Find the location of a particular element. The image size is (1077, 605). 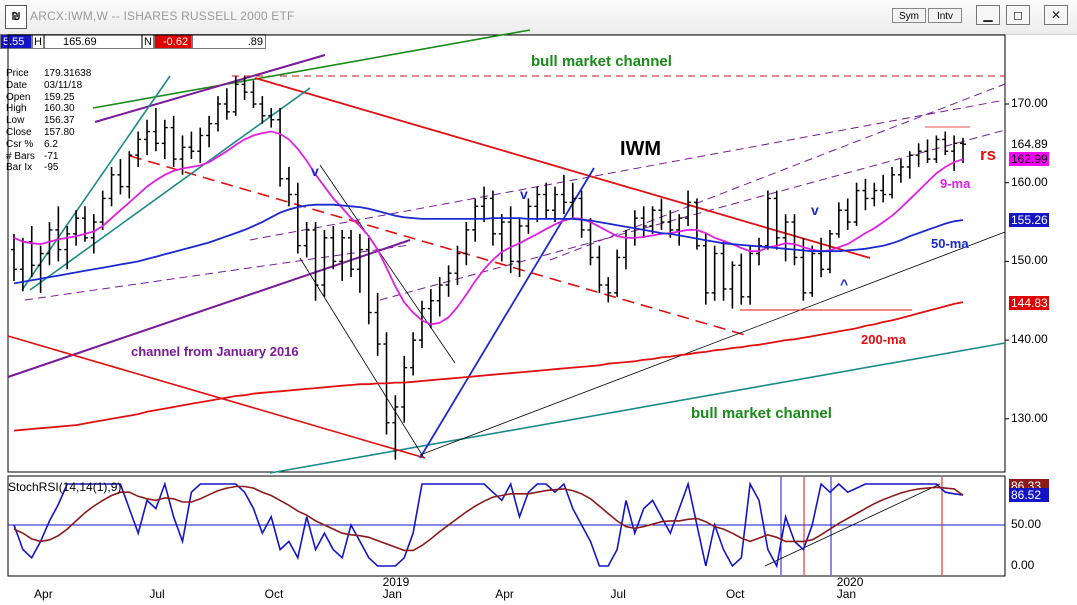

x-tick-label: 2020 is located at coordinates (850, 582).